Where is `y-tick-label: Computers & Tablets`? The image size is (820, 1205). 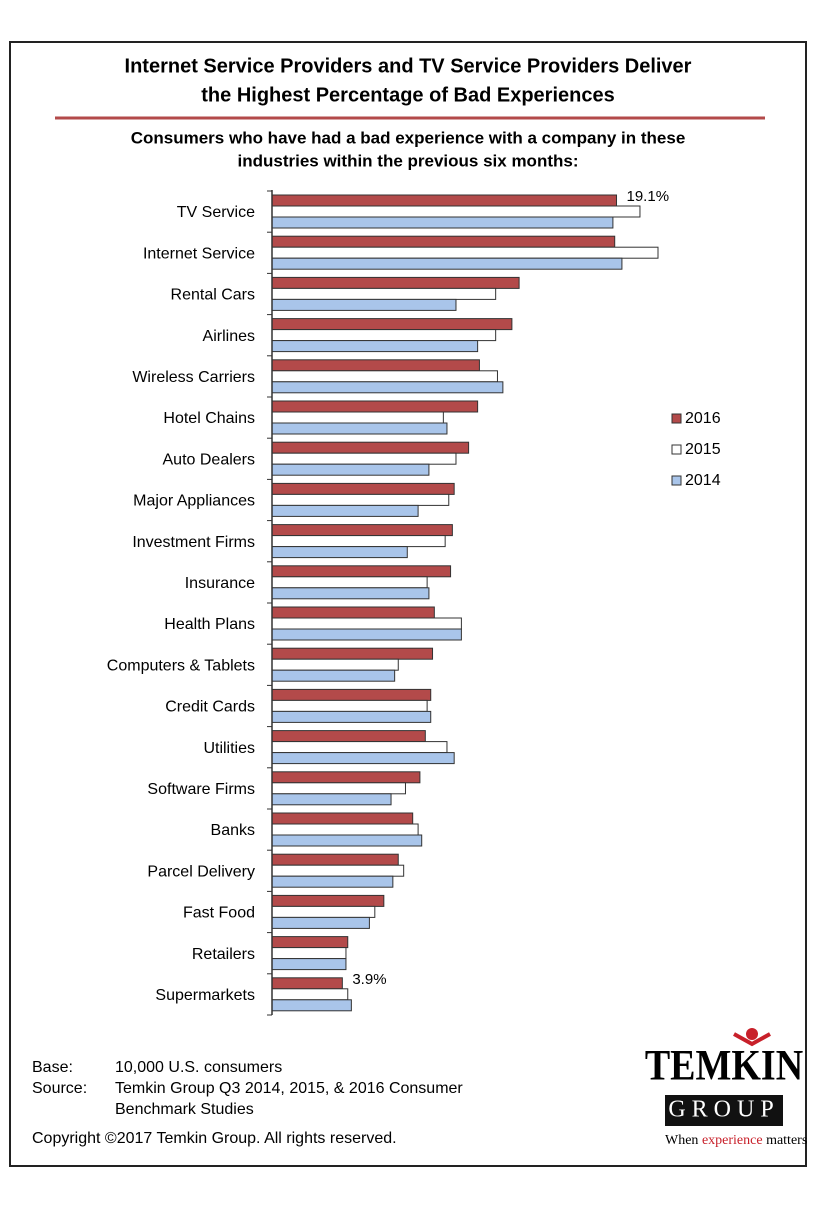
y-tick-label: Computers & Tablets is located at coordinates (181, 665).